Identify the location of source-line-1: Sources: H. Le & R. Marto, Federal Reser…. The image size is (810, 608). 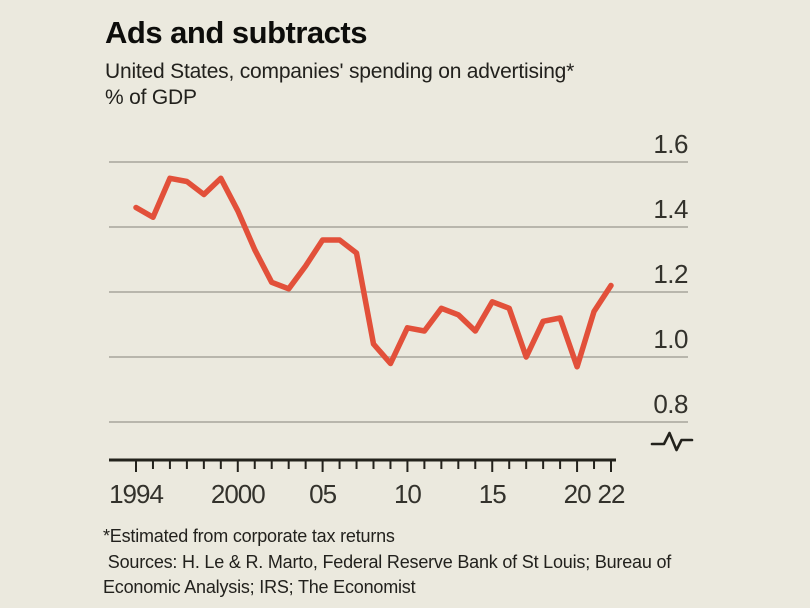
(387, 561).